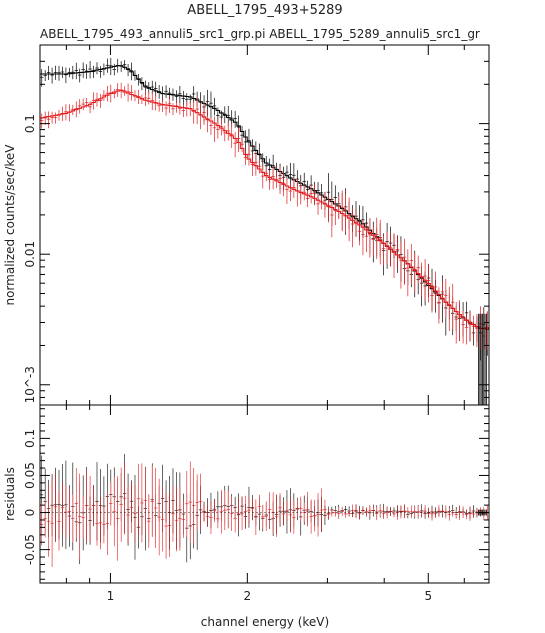  Describe the element at coordinates (30, 384) in the screenshot. I see `y-tick-label: 10^-3` at that location.